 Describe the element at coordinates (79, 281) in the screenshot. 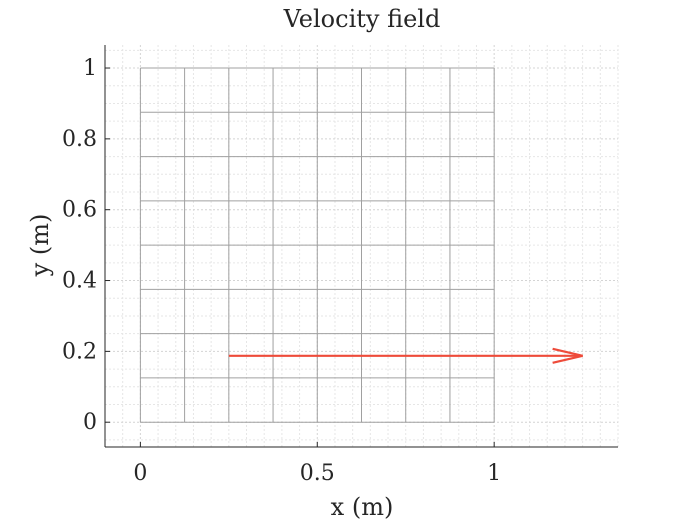

I see `y-tick-label: 0.4` at that location.